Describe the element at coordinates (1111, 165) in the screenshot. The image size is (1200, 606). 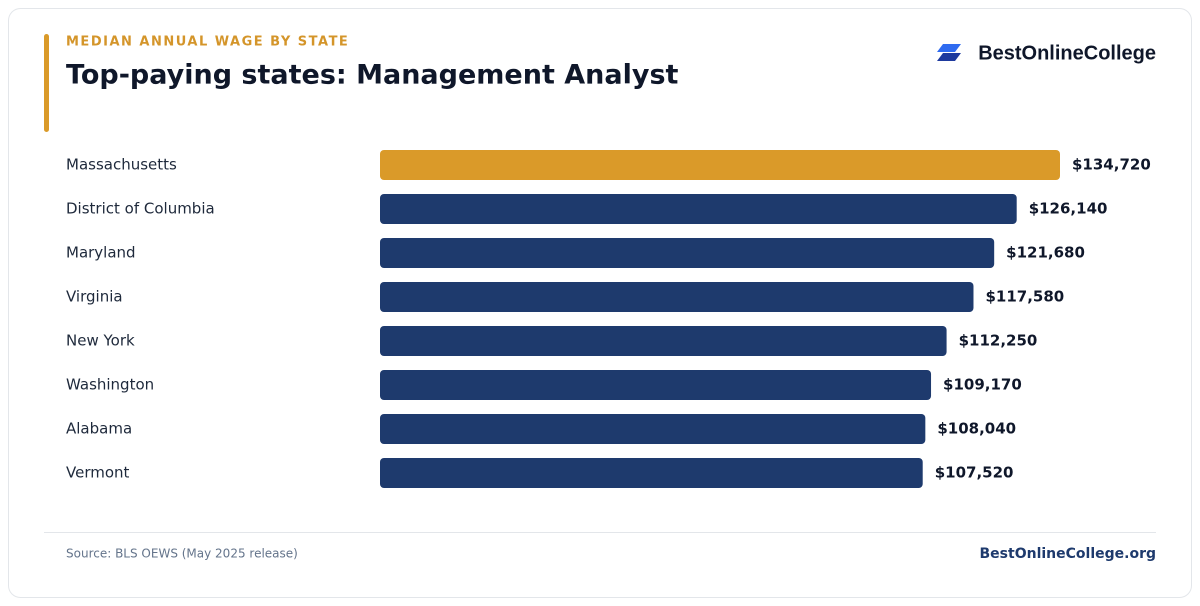
I see `value-label: $134,720` at that location.